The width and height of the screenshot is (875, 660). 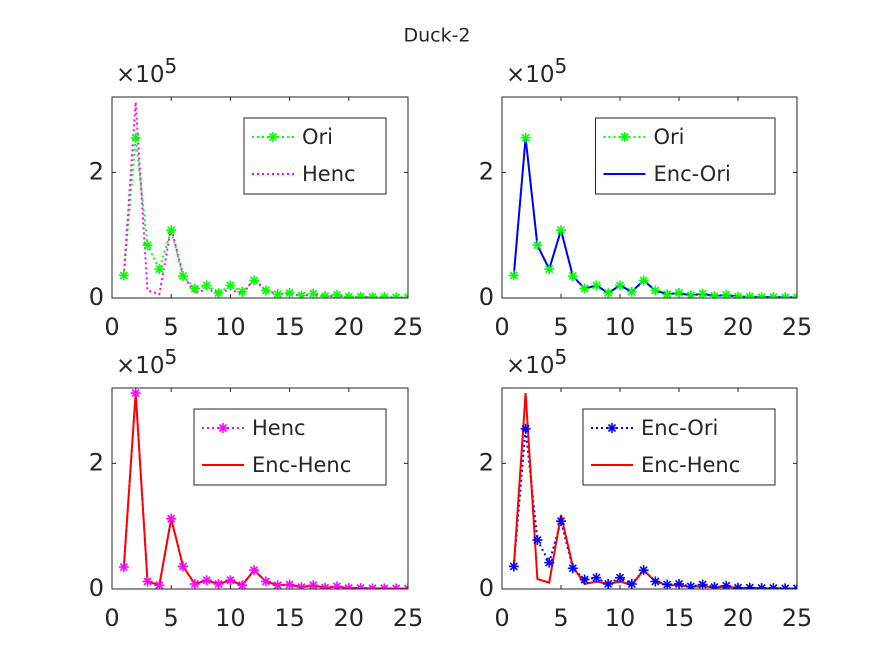 I want to click on legend-label: Enc-Ori, so click(x=692, y=174).